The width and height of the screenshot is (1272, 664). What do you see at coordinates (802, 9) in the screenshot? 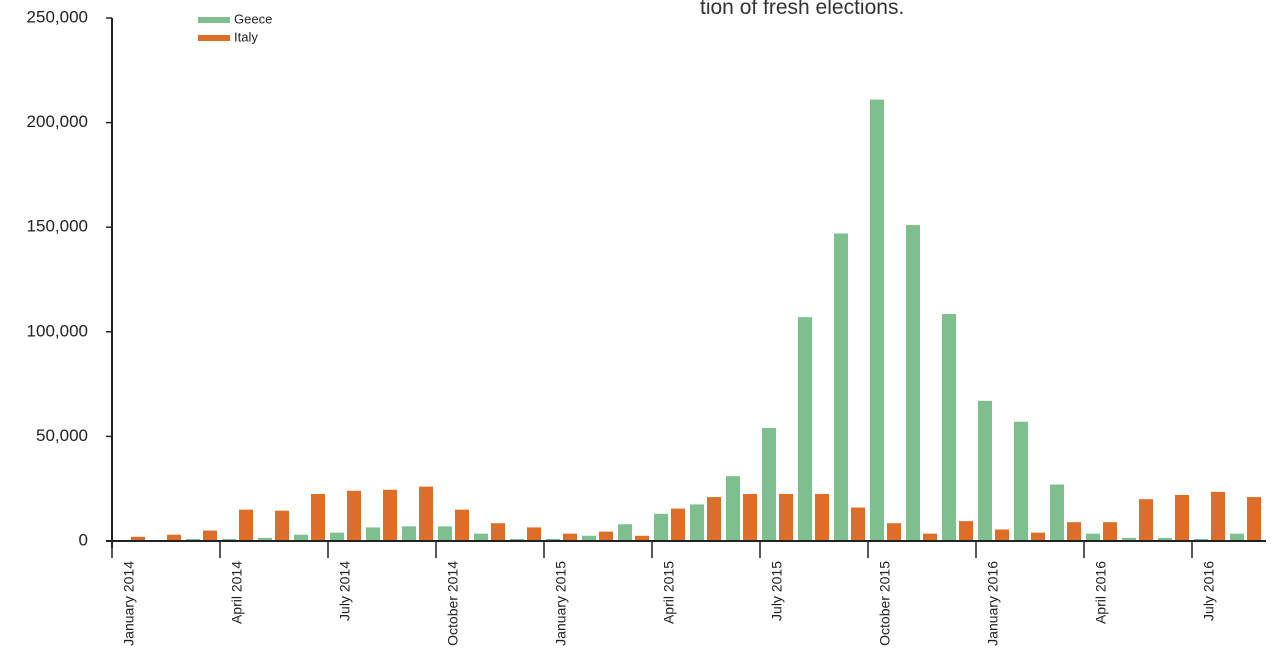
I see `annotation: tion of fresh elections.` at bounding box center [802, 9].